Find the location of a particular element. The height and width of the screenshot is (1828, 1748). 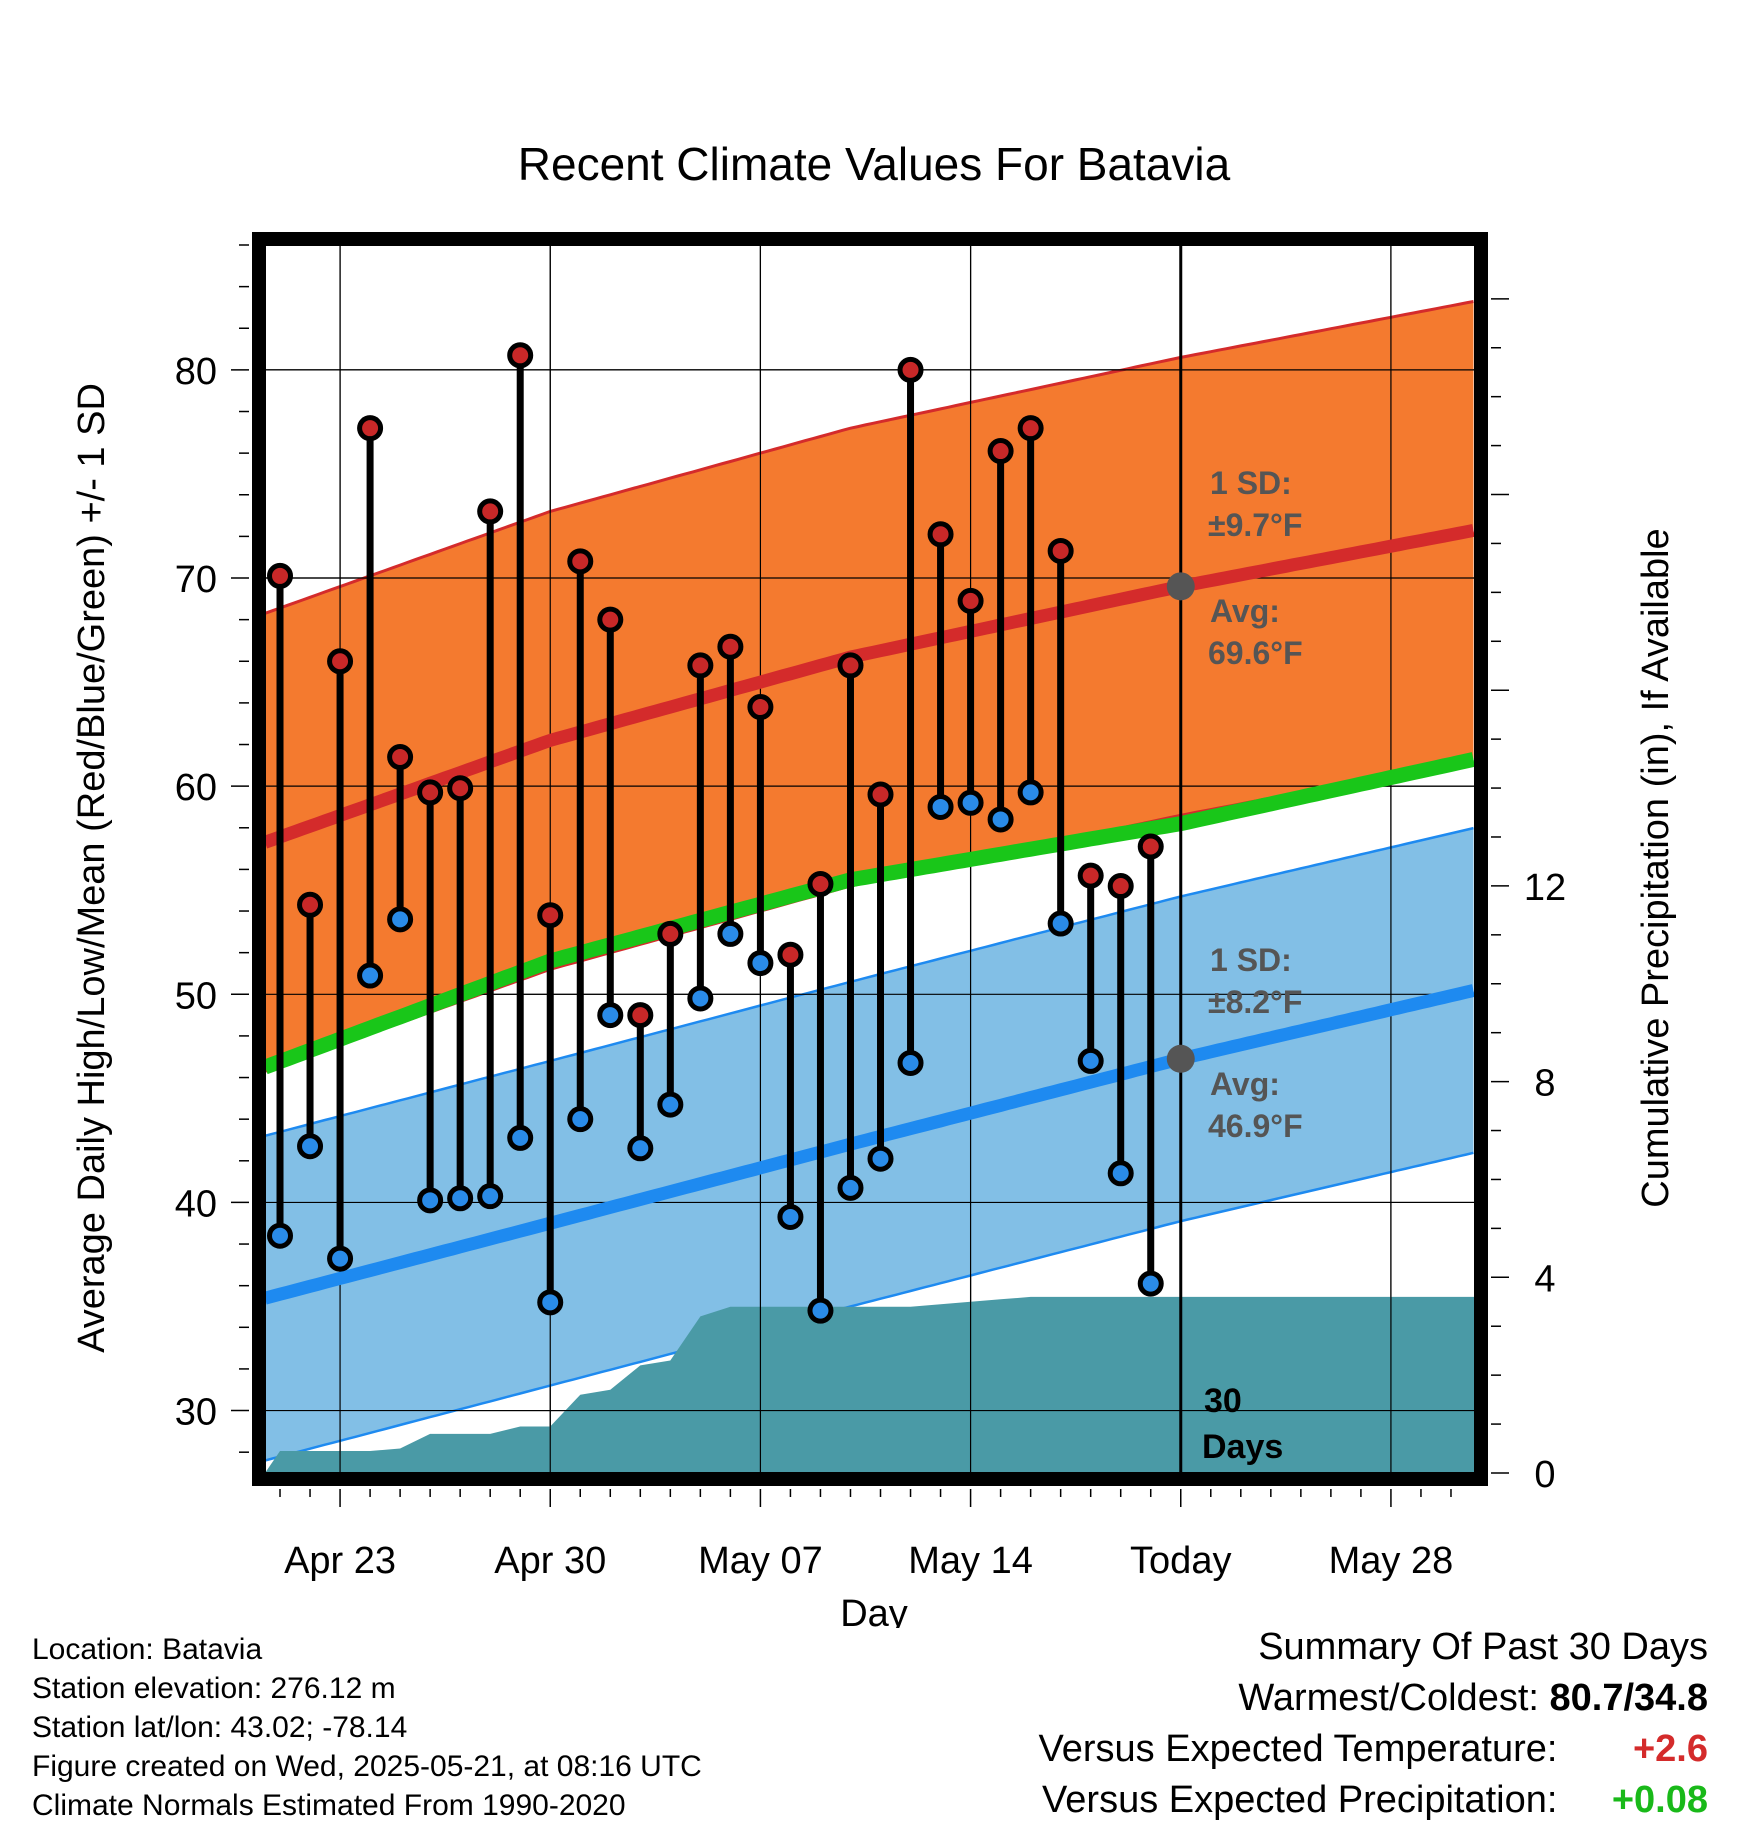

warm-cold-value: 80.7/34.8 is located at coordinates (1628, 1698).